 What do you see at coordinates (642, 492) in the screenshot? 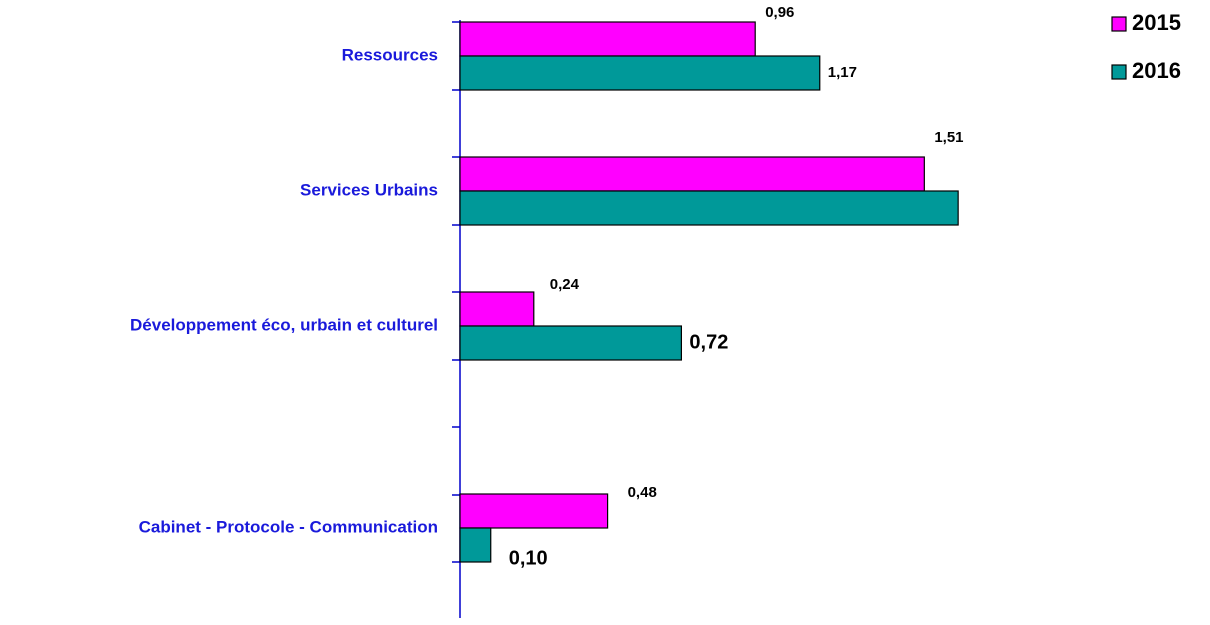
I see `value-label: 0,48` at bounding box center [642, 492].